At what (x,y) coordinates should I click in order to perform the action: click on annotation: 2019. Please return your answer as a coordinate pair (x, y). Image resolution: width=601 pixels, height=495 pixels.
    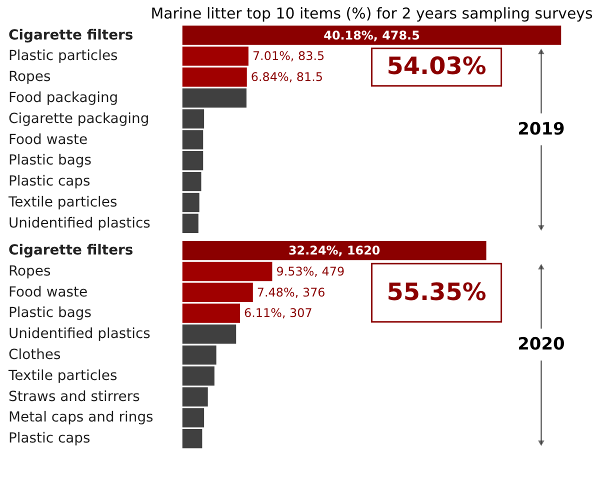
    Looking at the image, I should click on (541, 128).